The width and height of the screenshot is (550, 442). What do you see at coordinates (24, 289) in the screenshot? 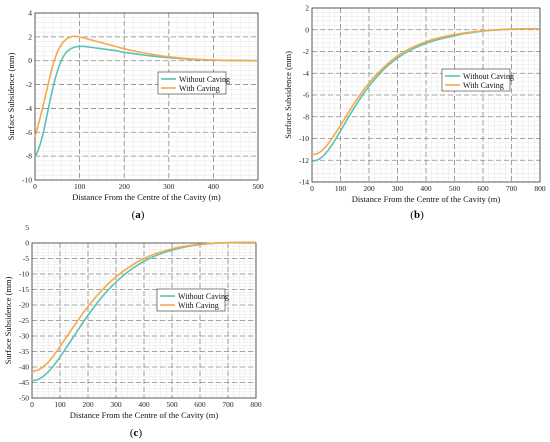
I see `y-tick-label: -15` at bounding box center [24, 289].